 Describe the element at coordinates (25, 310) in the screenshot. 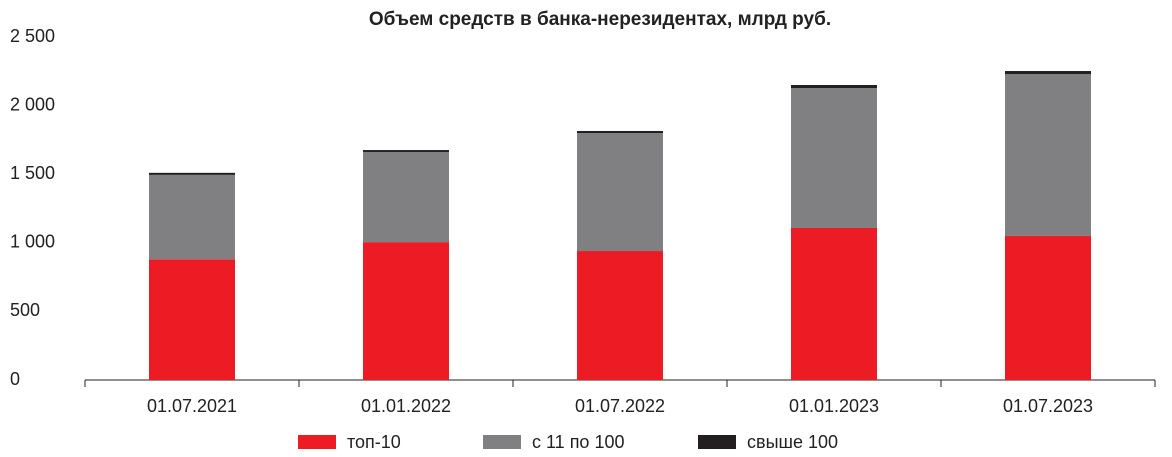

I see `y-tick-label: 500` at that location.